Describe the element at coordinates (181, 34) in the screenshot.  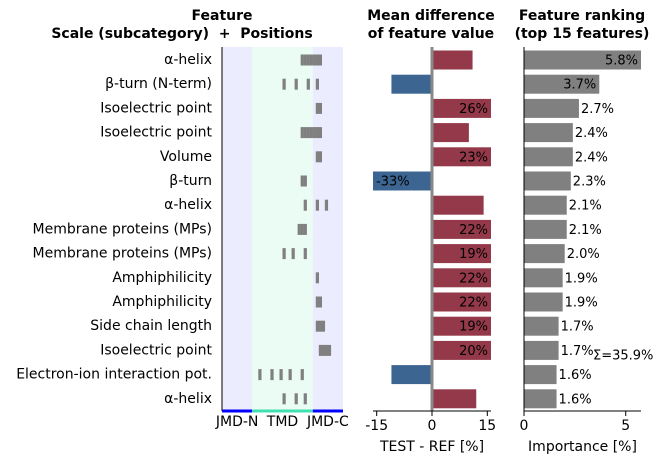
I see `panel-subtitle: Scale (subcategory) + Positions` at that location.